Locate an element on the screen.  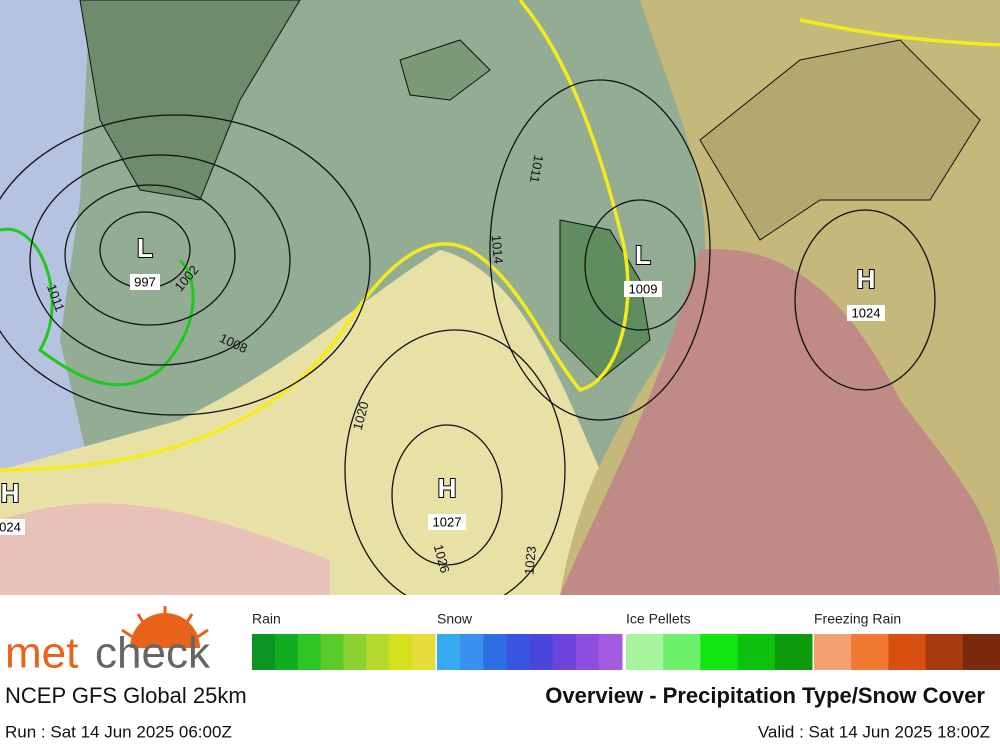
pressure-value: 1009 is located at coordinates (643, 288).